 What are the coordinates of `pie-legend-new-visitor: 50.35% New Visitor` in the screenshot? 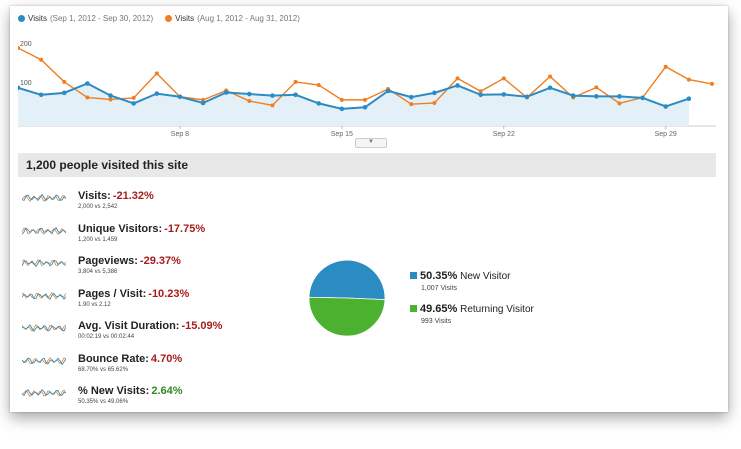 It's located at (460, 276).